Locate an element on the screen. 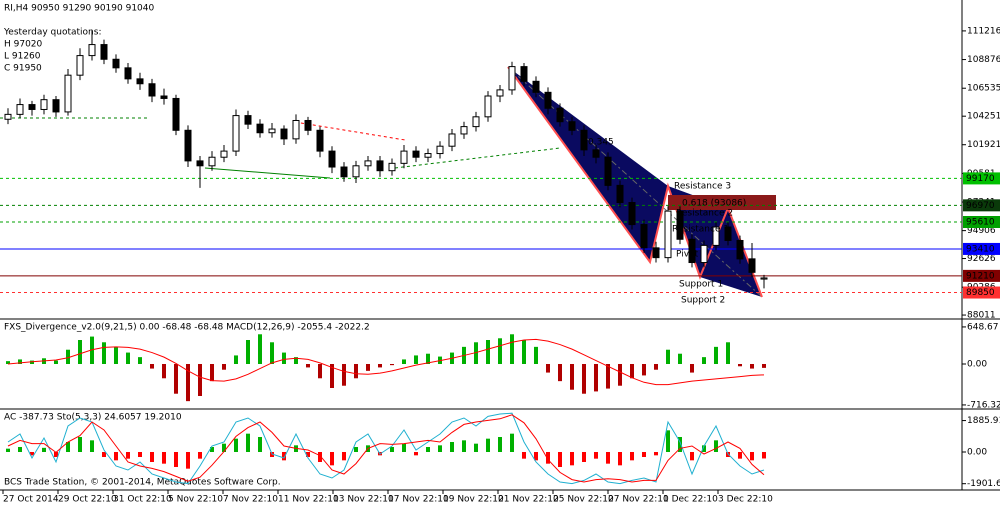 The width and height of the screenshot is (1000, 506). annotation: Support 1 is located at coordinates (701, 285).